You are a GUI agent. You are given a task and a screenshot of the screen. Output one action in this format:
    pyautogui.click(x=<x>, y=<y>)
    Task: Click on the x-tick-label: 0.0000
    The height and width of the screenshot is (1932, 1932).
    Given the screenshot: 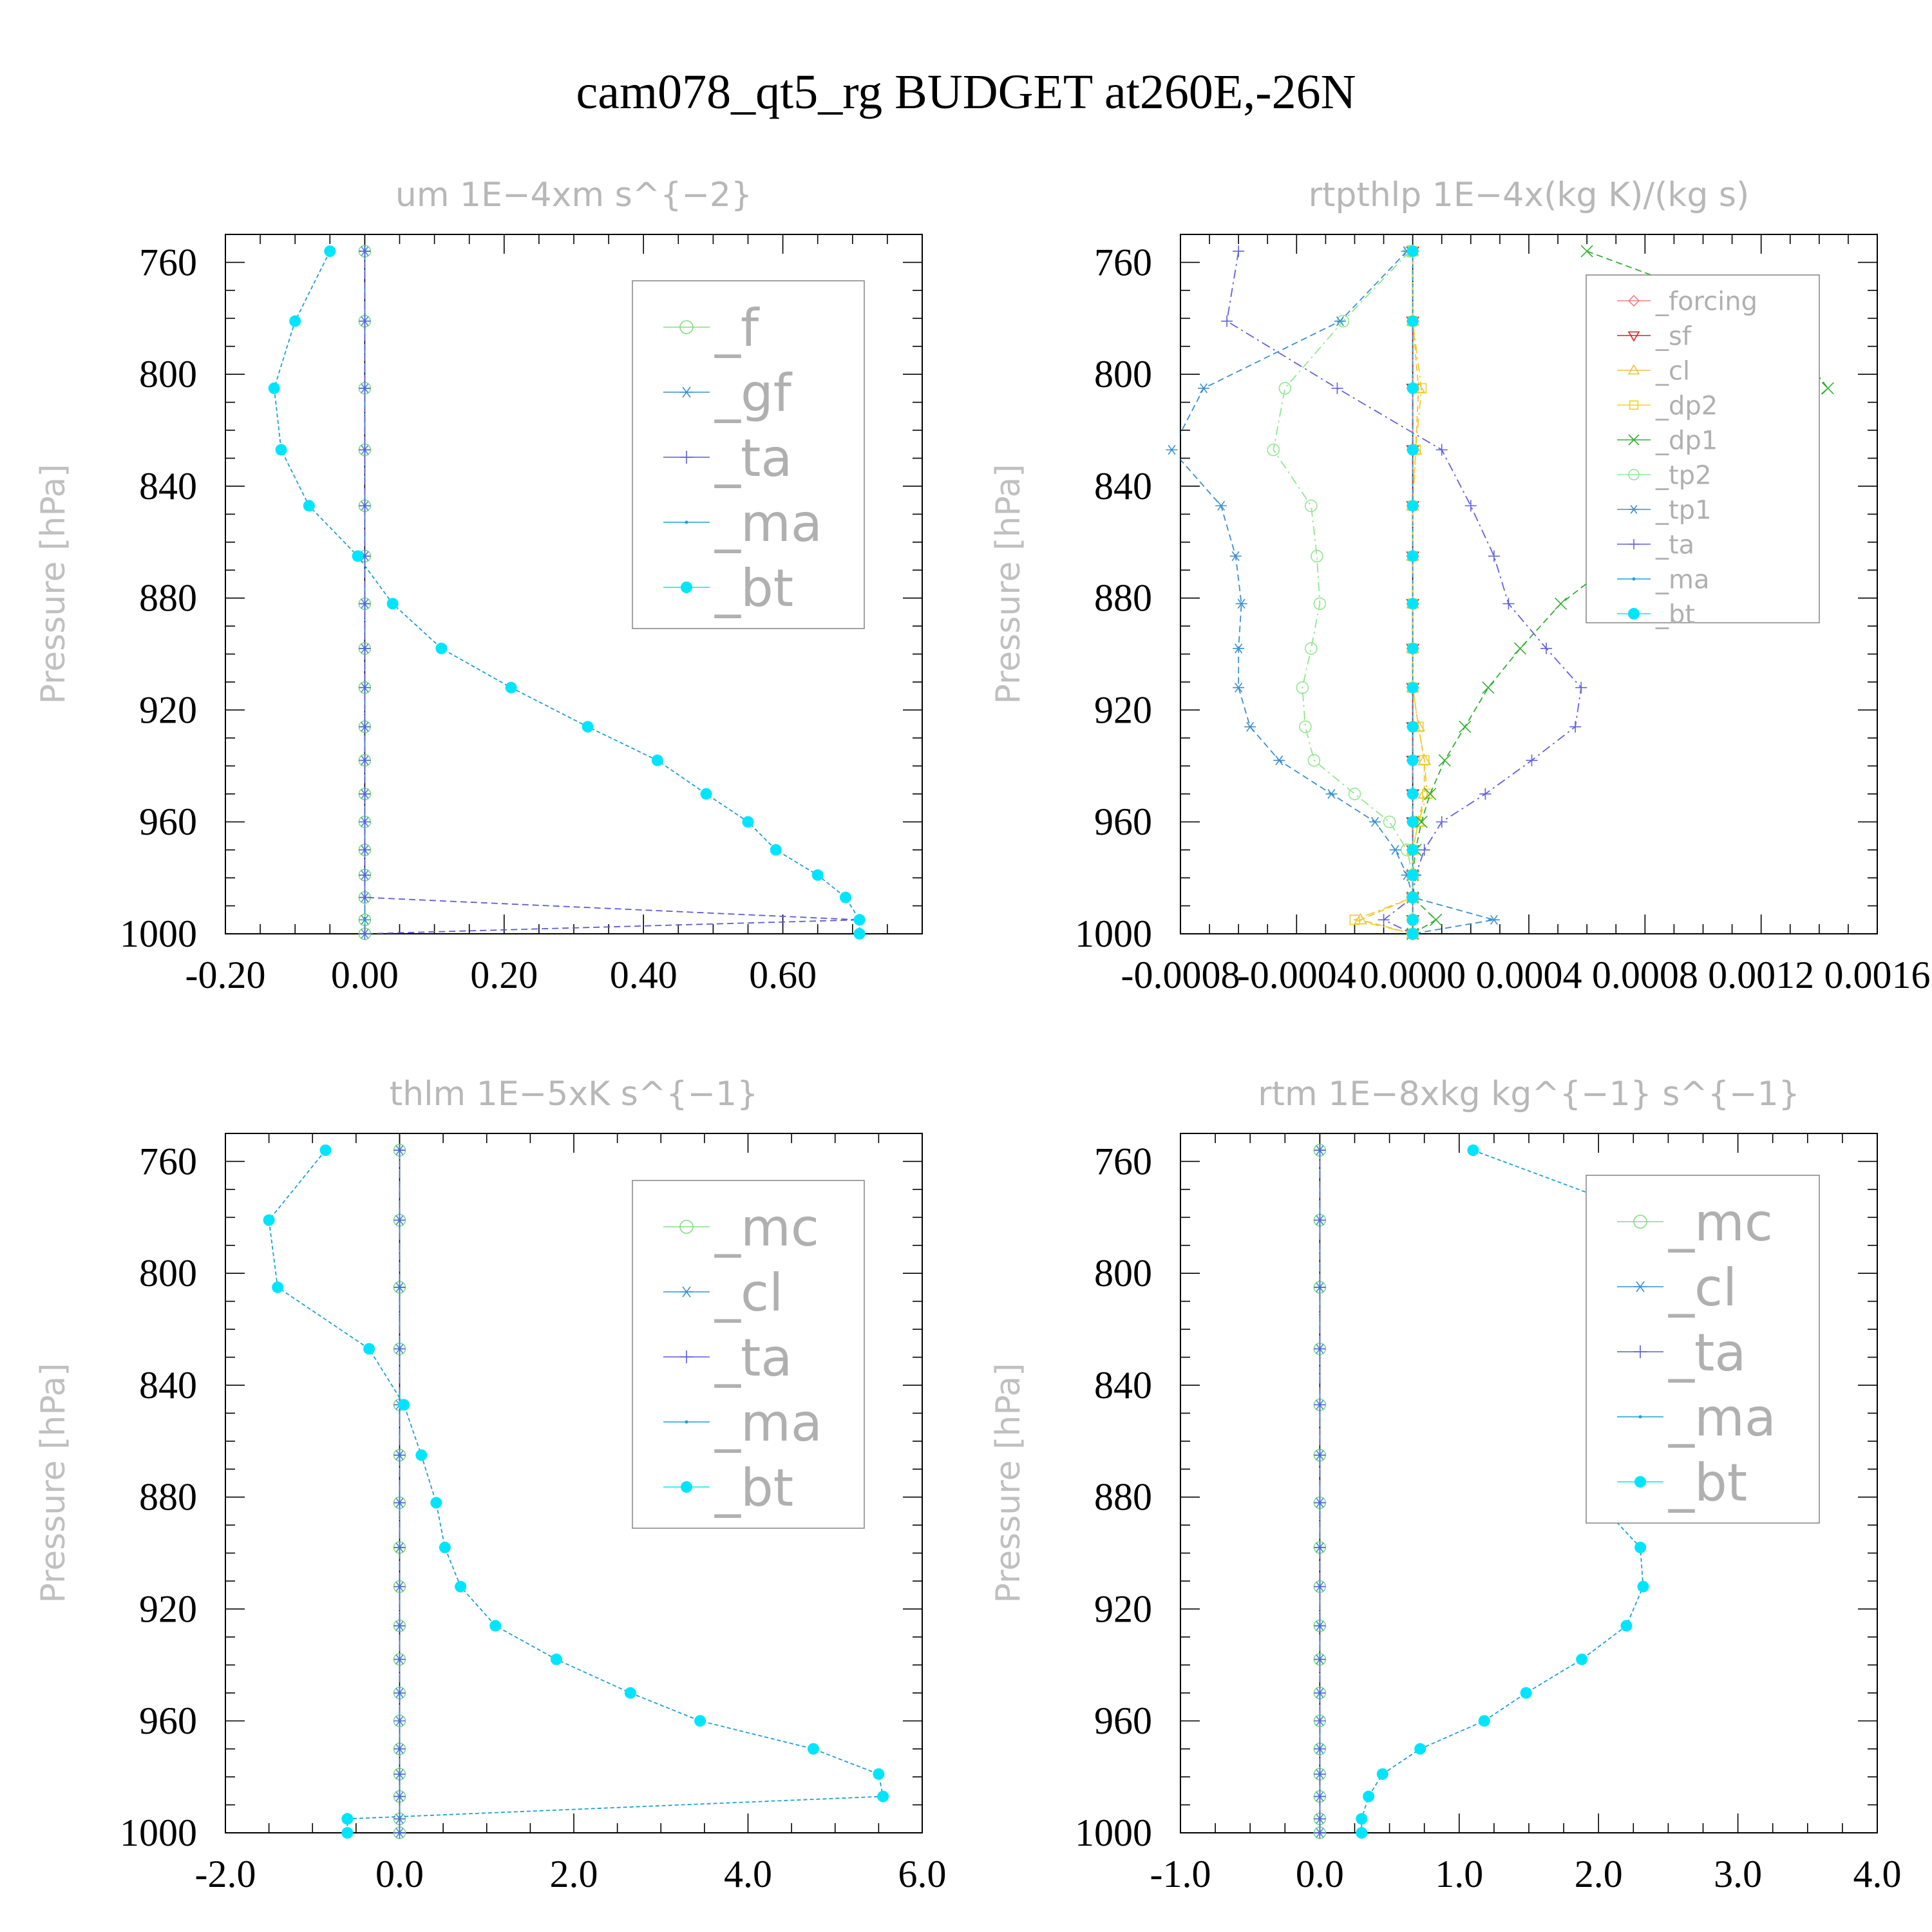 What is the action you would take?
    pyautogui.click(x=1413, y=975)
    